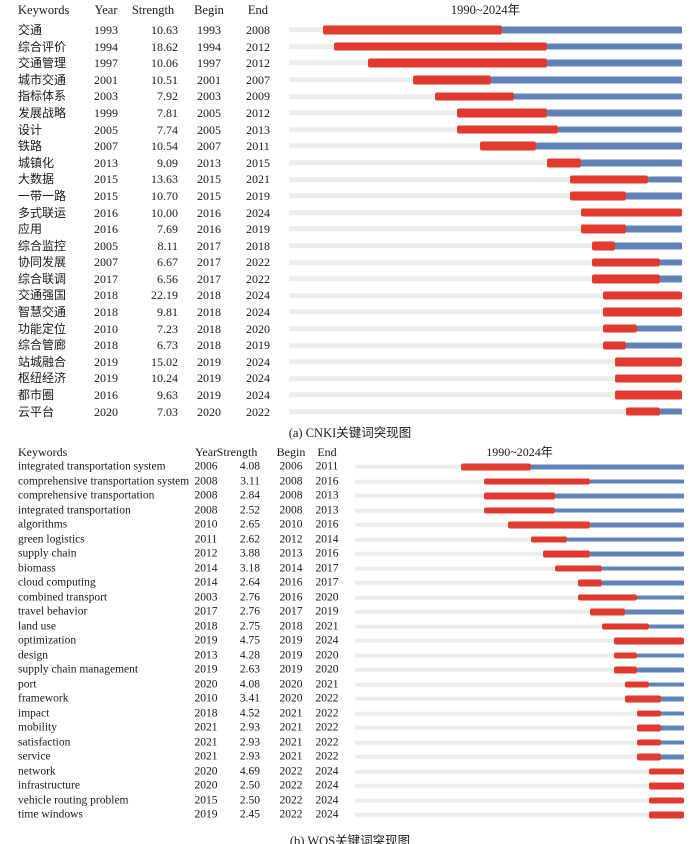 The width and height of the screenshot is (700, 844). I want to click on column-header-strength: Strength, so click(153, 9).